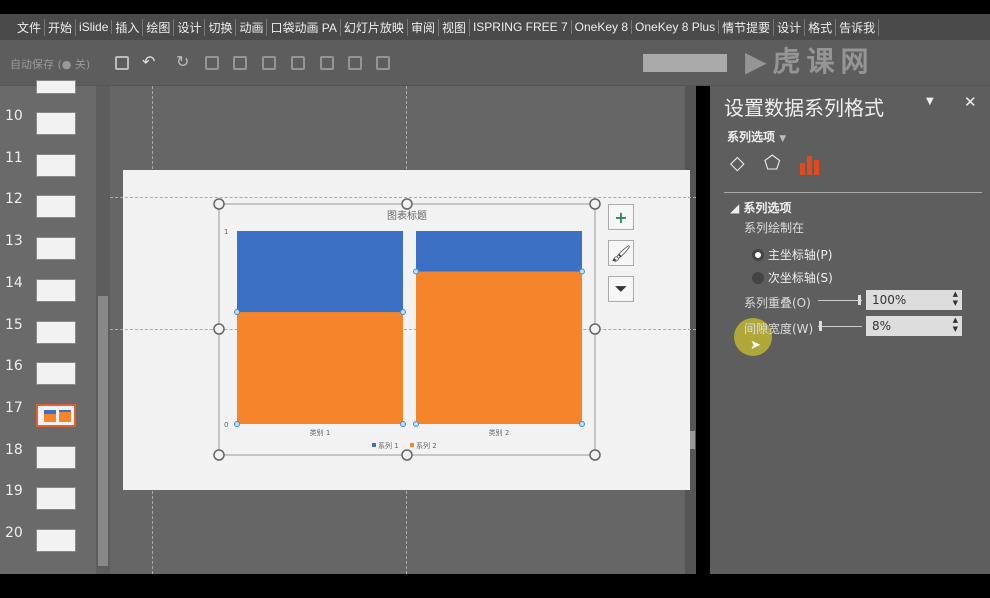 The image size is (990, 598). I want to click on chart-filters-button: ⏷, so click(621, 289).